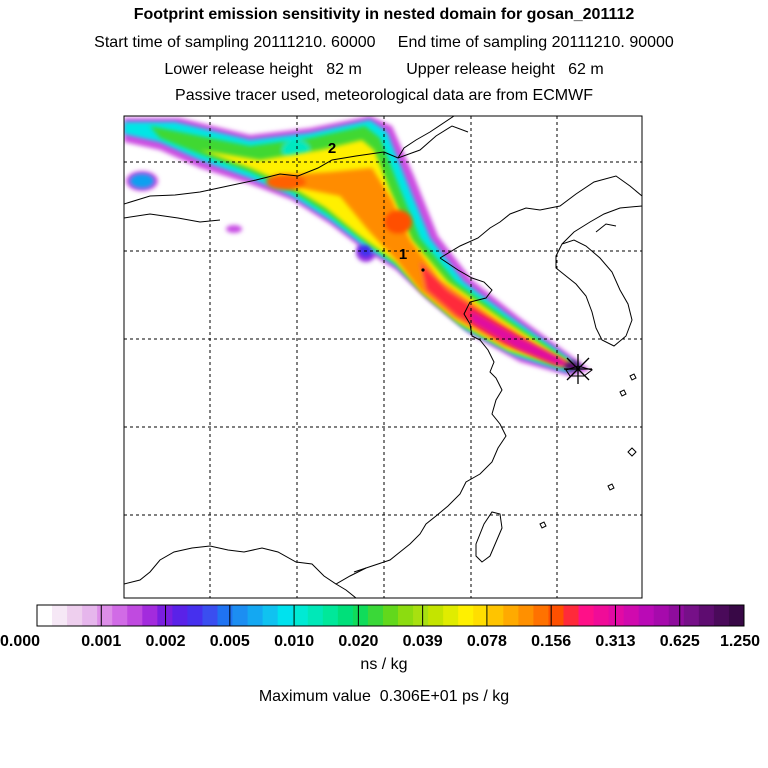 This screenshot has height=768, width=768. Describe the element at coordinates (578, 369) in the screenshot. I see `receptor-star-icon` at that location.